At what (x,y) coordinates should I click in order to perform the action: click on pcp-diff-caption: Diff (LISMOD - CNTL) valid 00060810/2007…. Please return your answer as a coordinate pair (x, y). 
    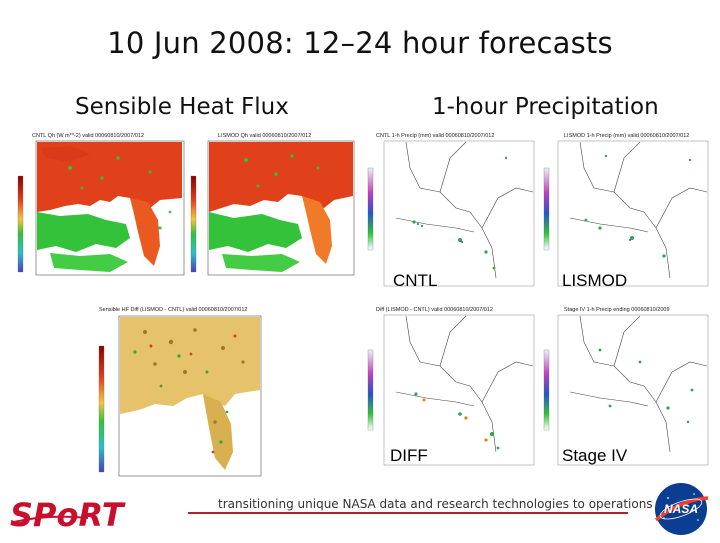
    Looking at the image, I should click on (434, 310).